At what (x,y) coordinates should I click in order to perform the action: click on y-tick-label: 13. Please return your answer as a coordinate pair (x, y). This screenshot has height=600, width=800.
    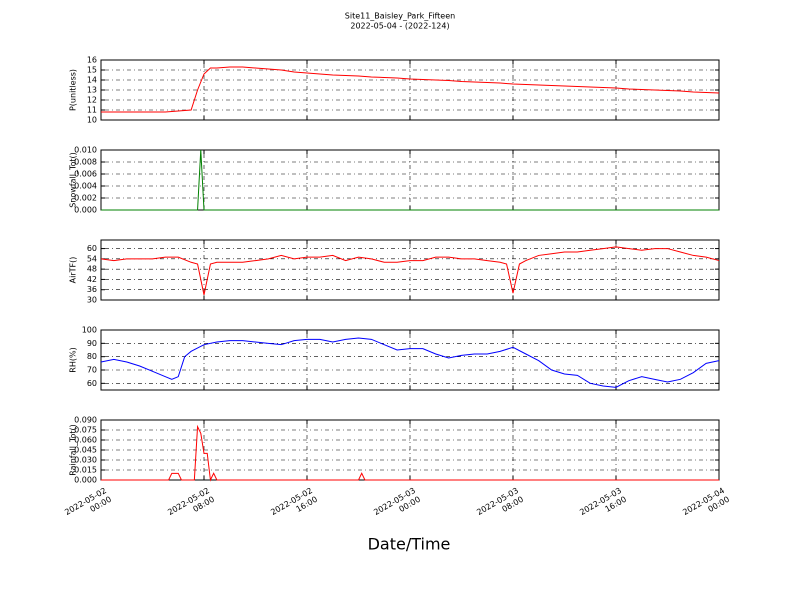
    Looking at the image, I should click on (92, 90).